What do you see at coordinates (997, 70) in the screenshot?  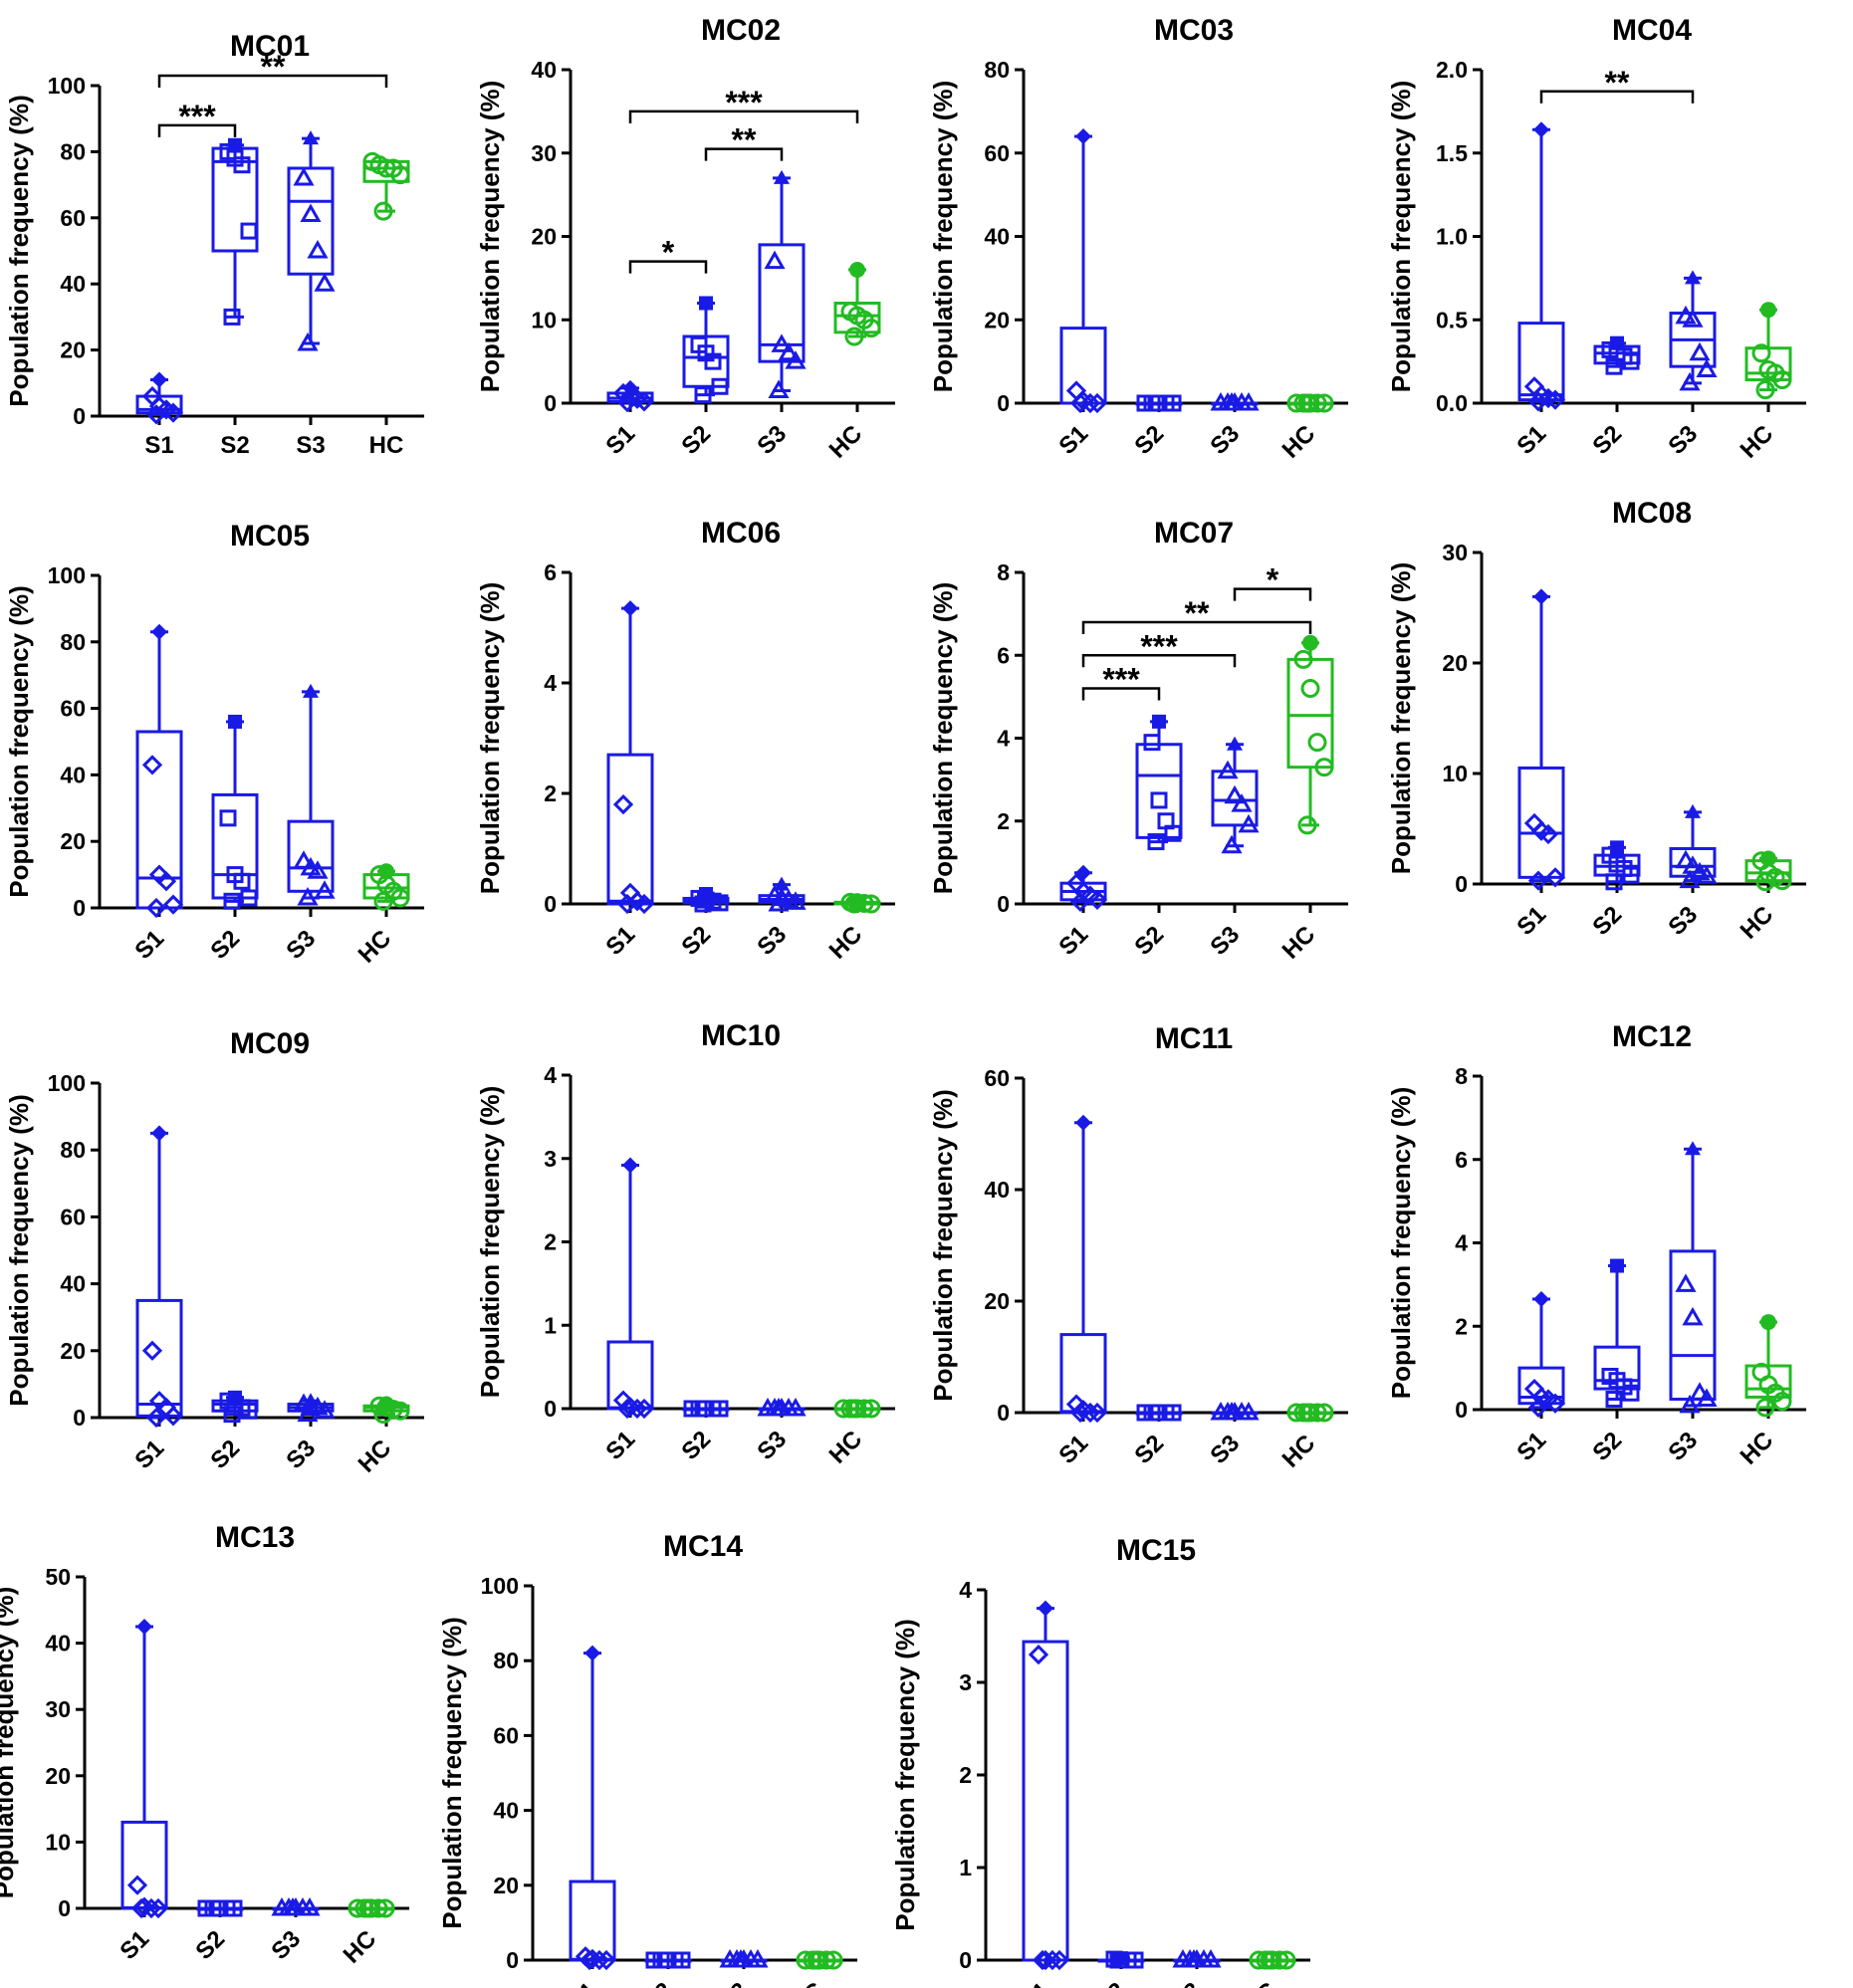 I see `y-tick-label: 80` at bounding box center [997, 70].